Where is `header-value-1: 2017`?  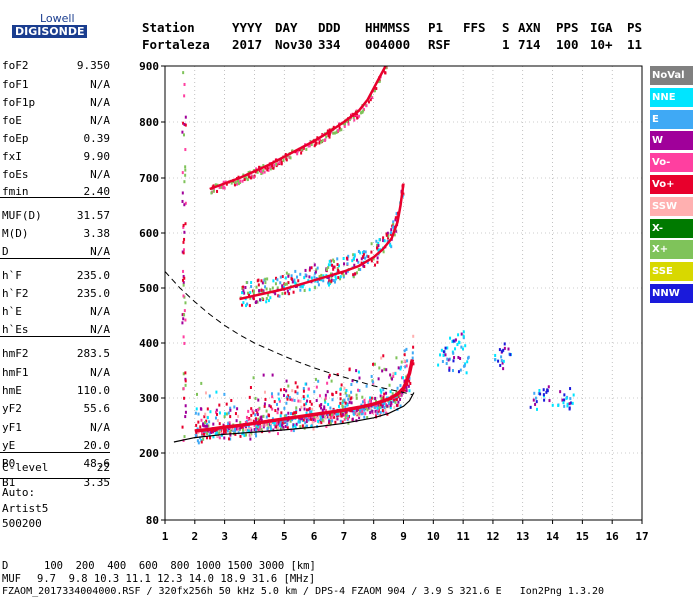 header-value-1: 2017 is located at coordinates (247, 44).